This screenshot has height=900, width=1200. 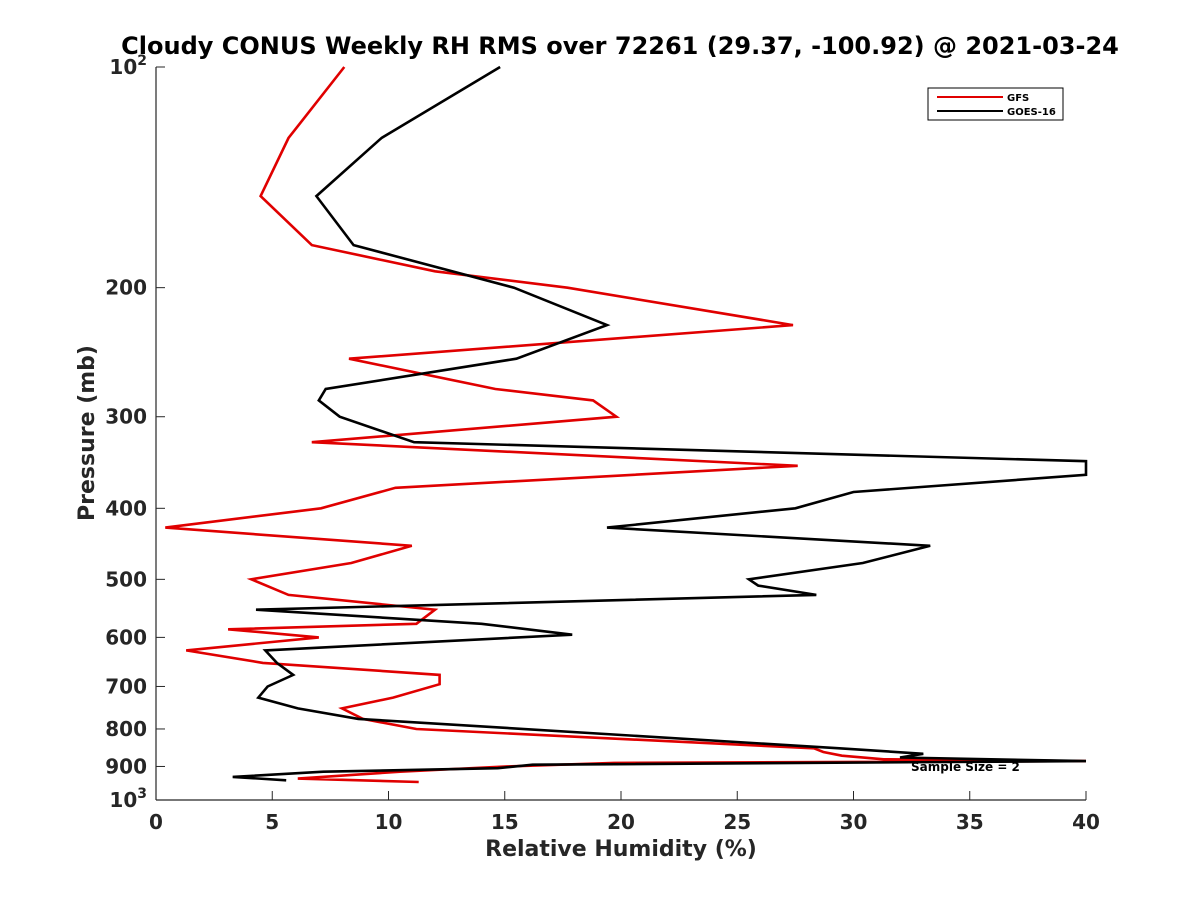 I want to click on legend-label-gfs: GFS, so click(x=1018, y=98).